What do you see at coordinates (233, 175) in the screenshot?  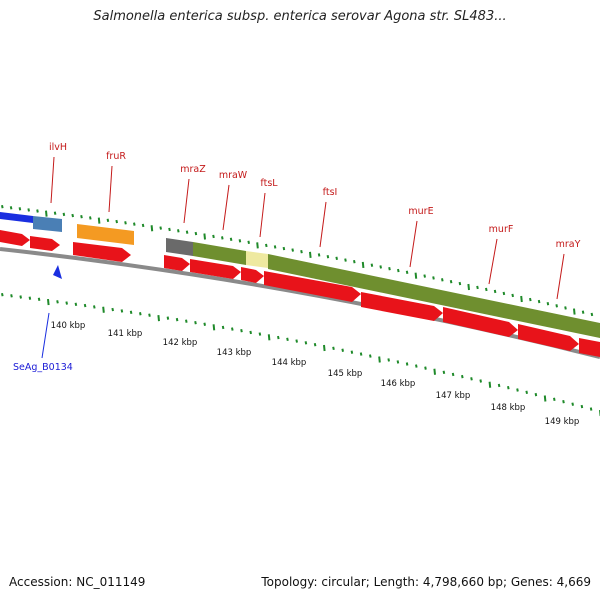 I see `gene-label-mraW: mraW` at bounding box center [233, 175].